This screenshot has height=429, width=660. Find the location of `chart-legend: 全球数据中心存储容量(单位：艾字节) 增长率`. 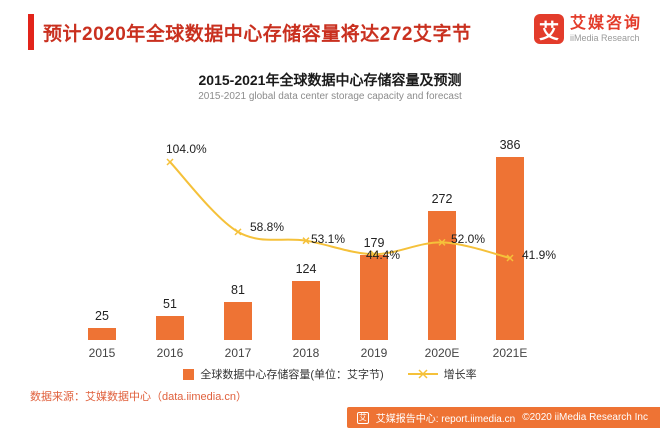

chart-legend: 全球数据中心存储容量(单位：艾字节) 增长率 is located at coordinates (330, 374).